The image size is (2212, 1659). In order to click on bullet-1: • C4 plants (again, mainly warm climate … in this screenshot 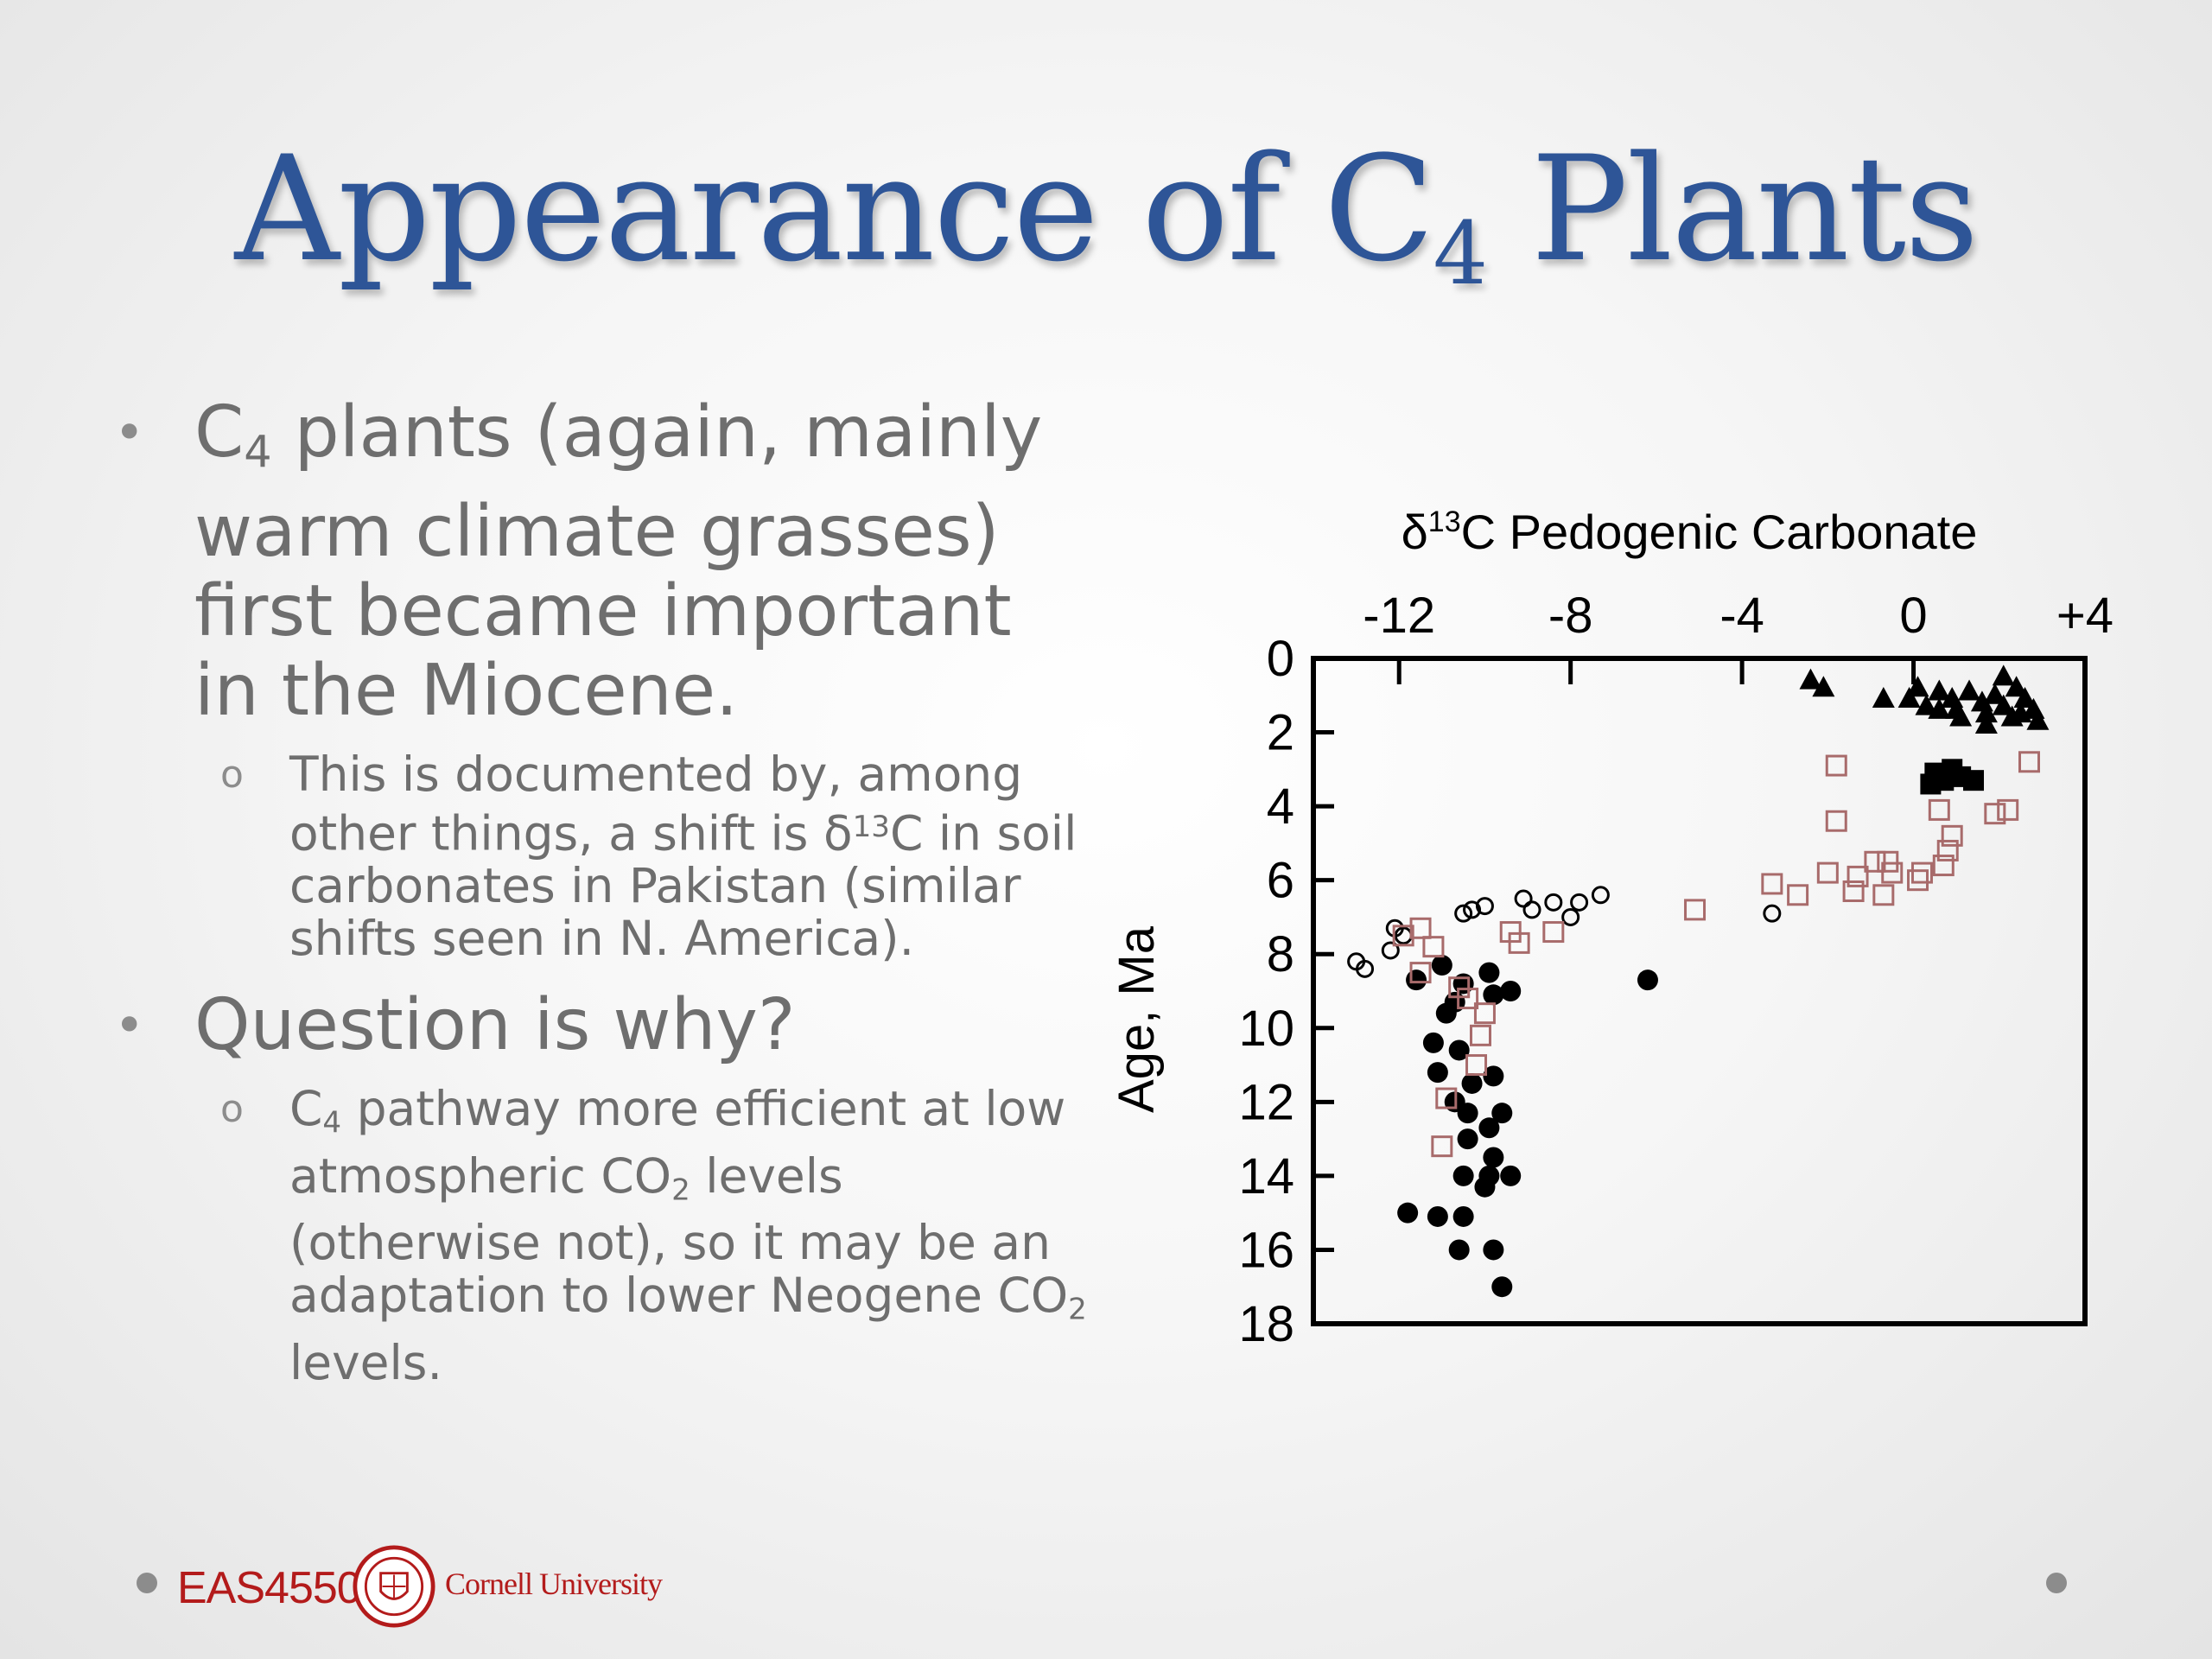, I will do `click(578, 561)`.